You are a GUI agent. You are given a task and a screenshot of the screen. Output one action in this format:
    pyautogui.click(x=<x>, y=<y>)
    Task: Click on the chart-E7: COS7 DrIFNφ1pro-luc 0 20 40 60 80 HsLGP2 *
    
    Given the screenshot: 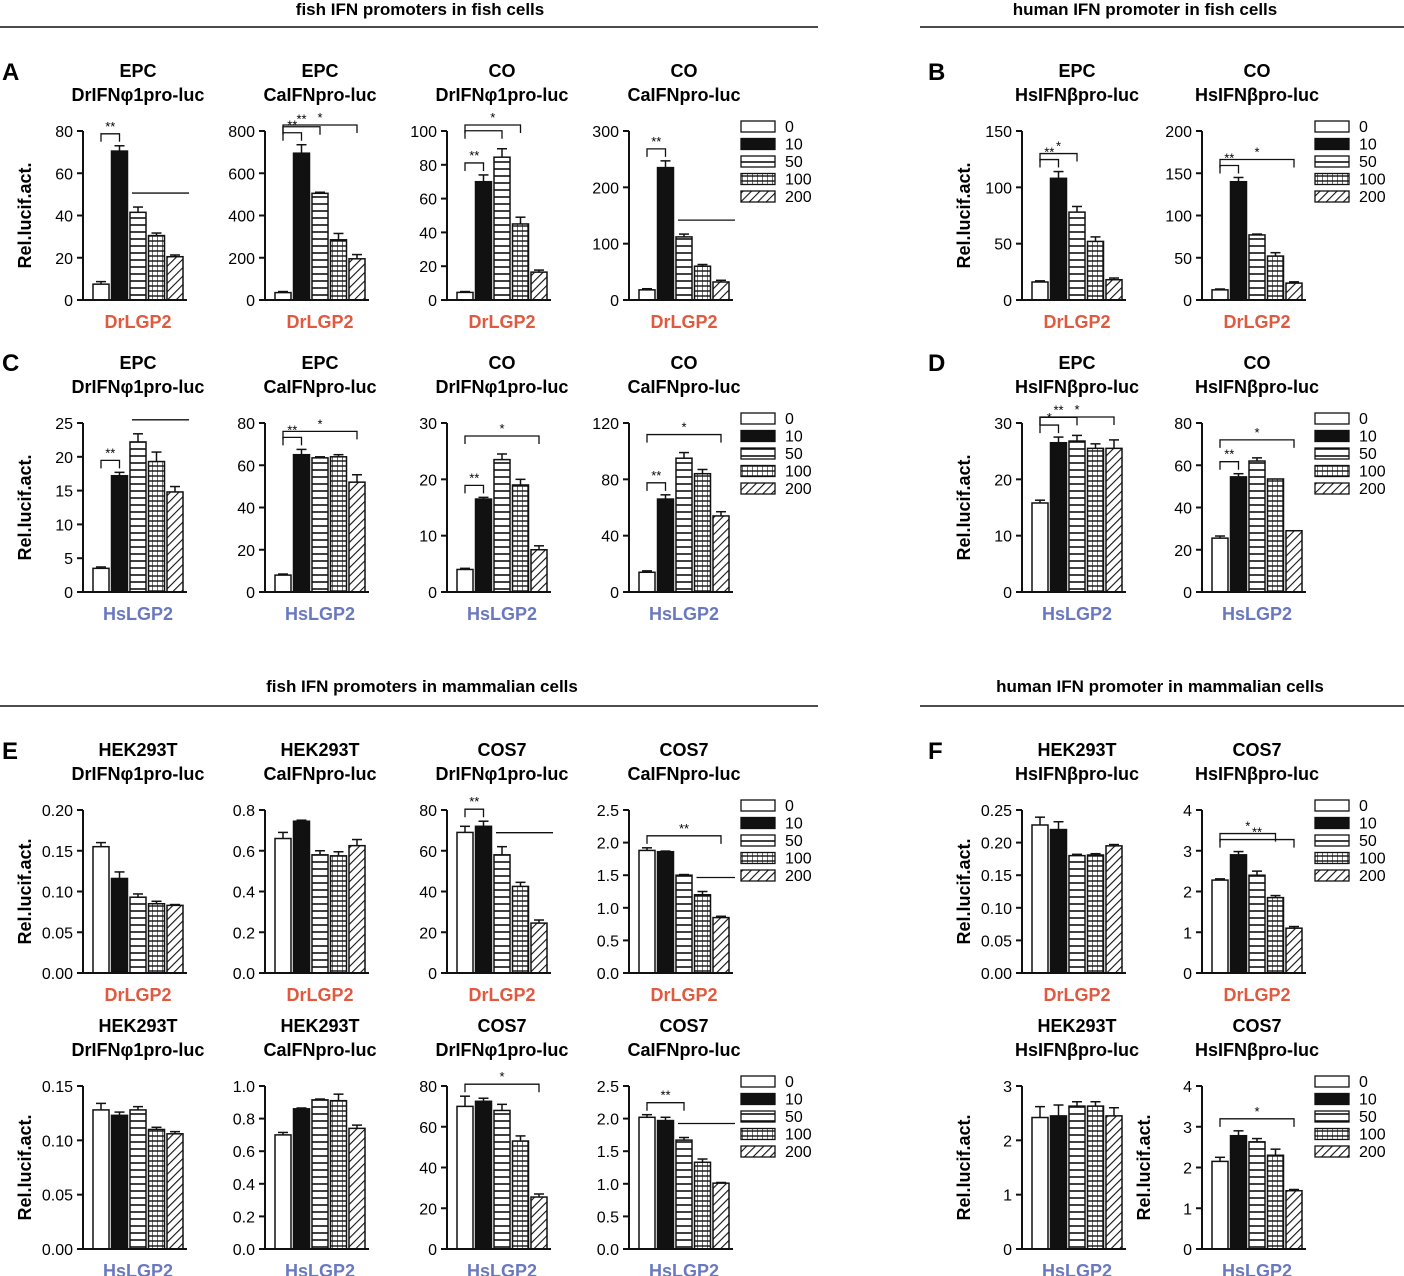 What is the action you would take?
    pyautogui.click(x=493, y=1146)
    